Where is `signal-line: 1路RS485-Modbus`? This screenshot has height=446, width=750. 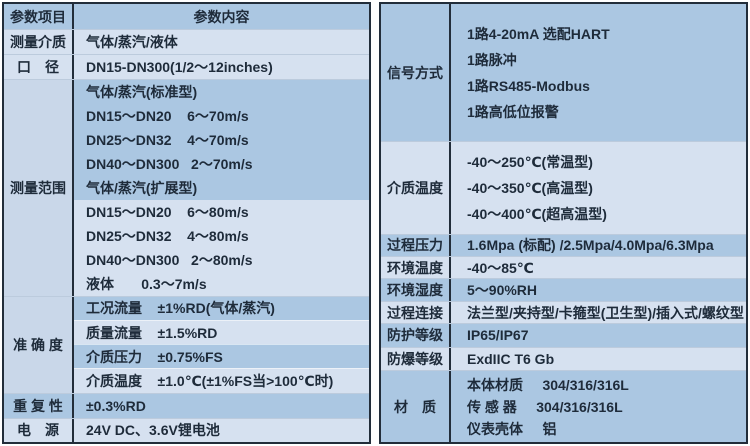
signal-line: 1路RS485-Modbus is located at coordinates (528, 85).